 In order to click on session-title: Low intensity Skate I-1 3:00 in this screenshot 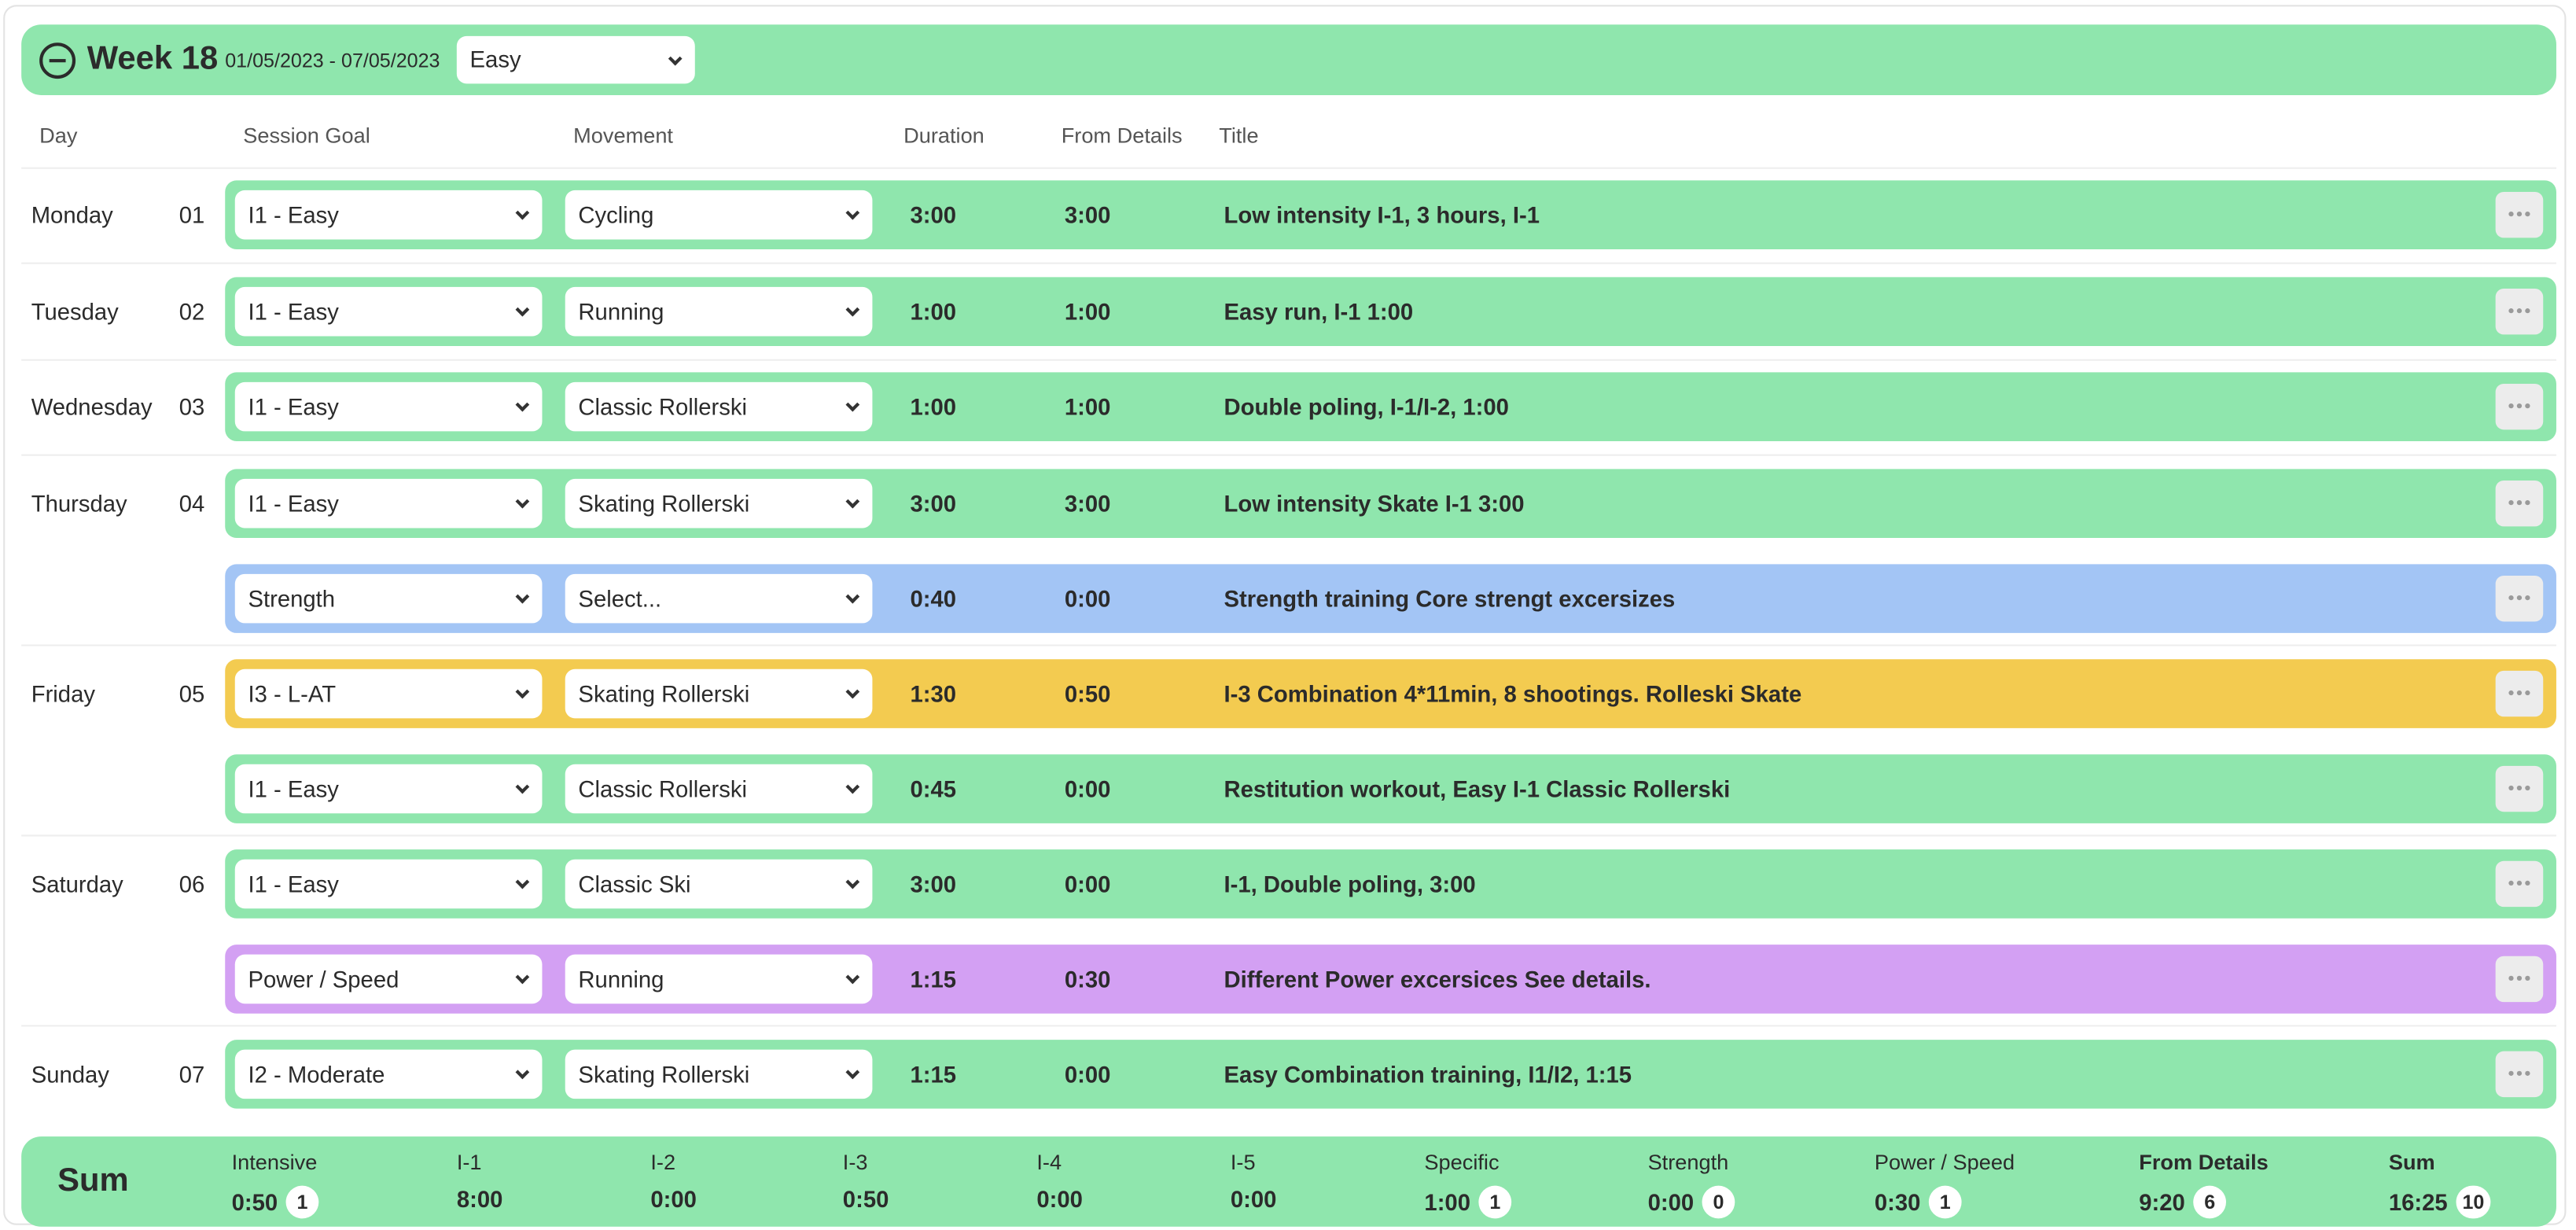, I will do `click(1374, 504)`.